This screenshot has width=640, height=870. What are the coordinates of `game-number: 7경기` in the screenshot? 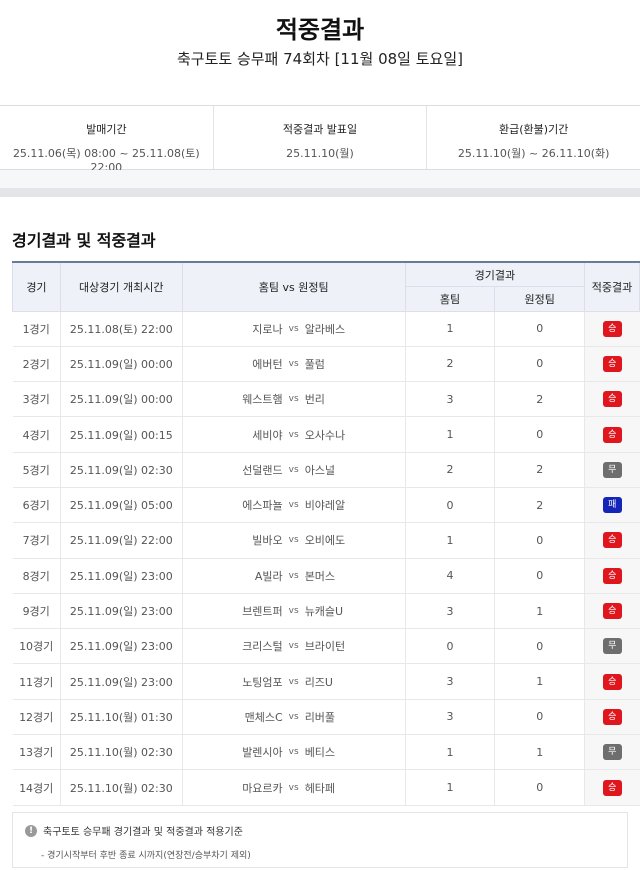 It's located at (36, 540).